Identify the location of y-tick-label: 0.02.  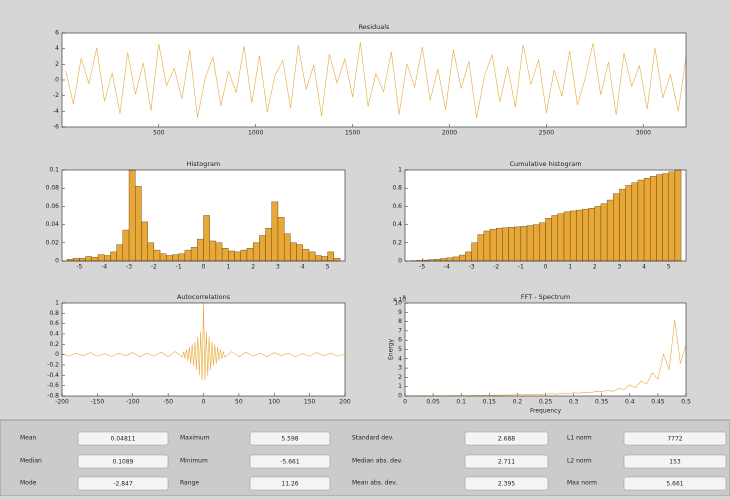
(53, 242).